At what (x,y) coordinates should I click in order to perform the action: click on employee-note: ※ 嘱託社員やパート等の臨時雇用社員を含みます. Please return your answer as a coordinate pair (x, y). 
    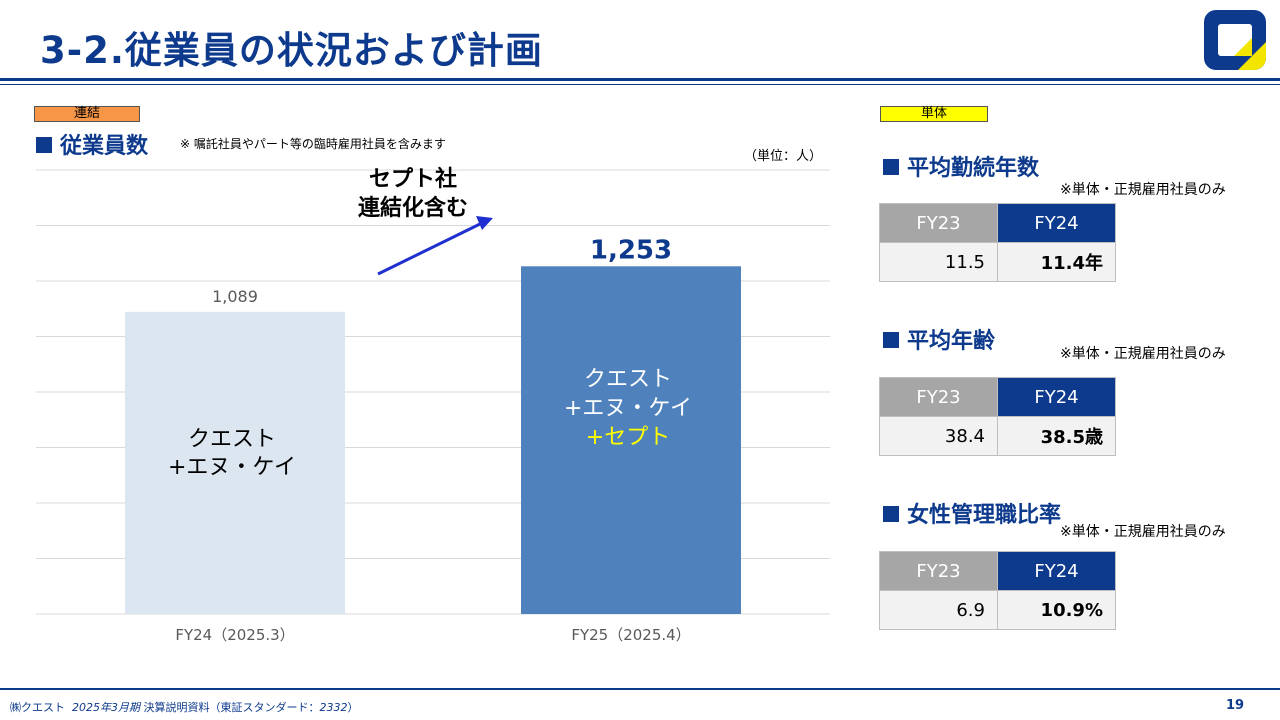
    Looking at the image, I should click on (313, 144).